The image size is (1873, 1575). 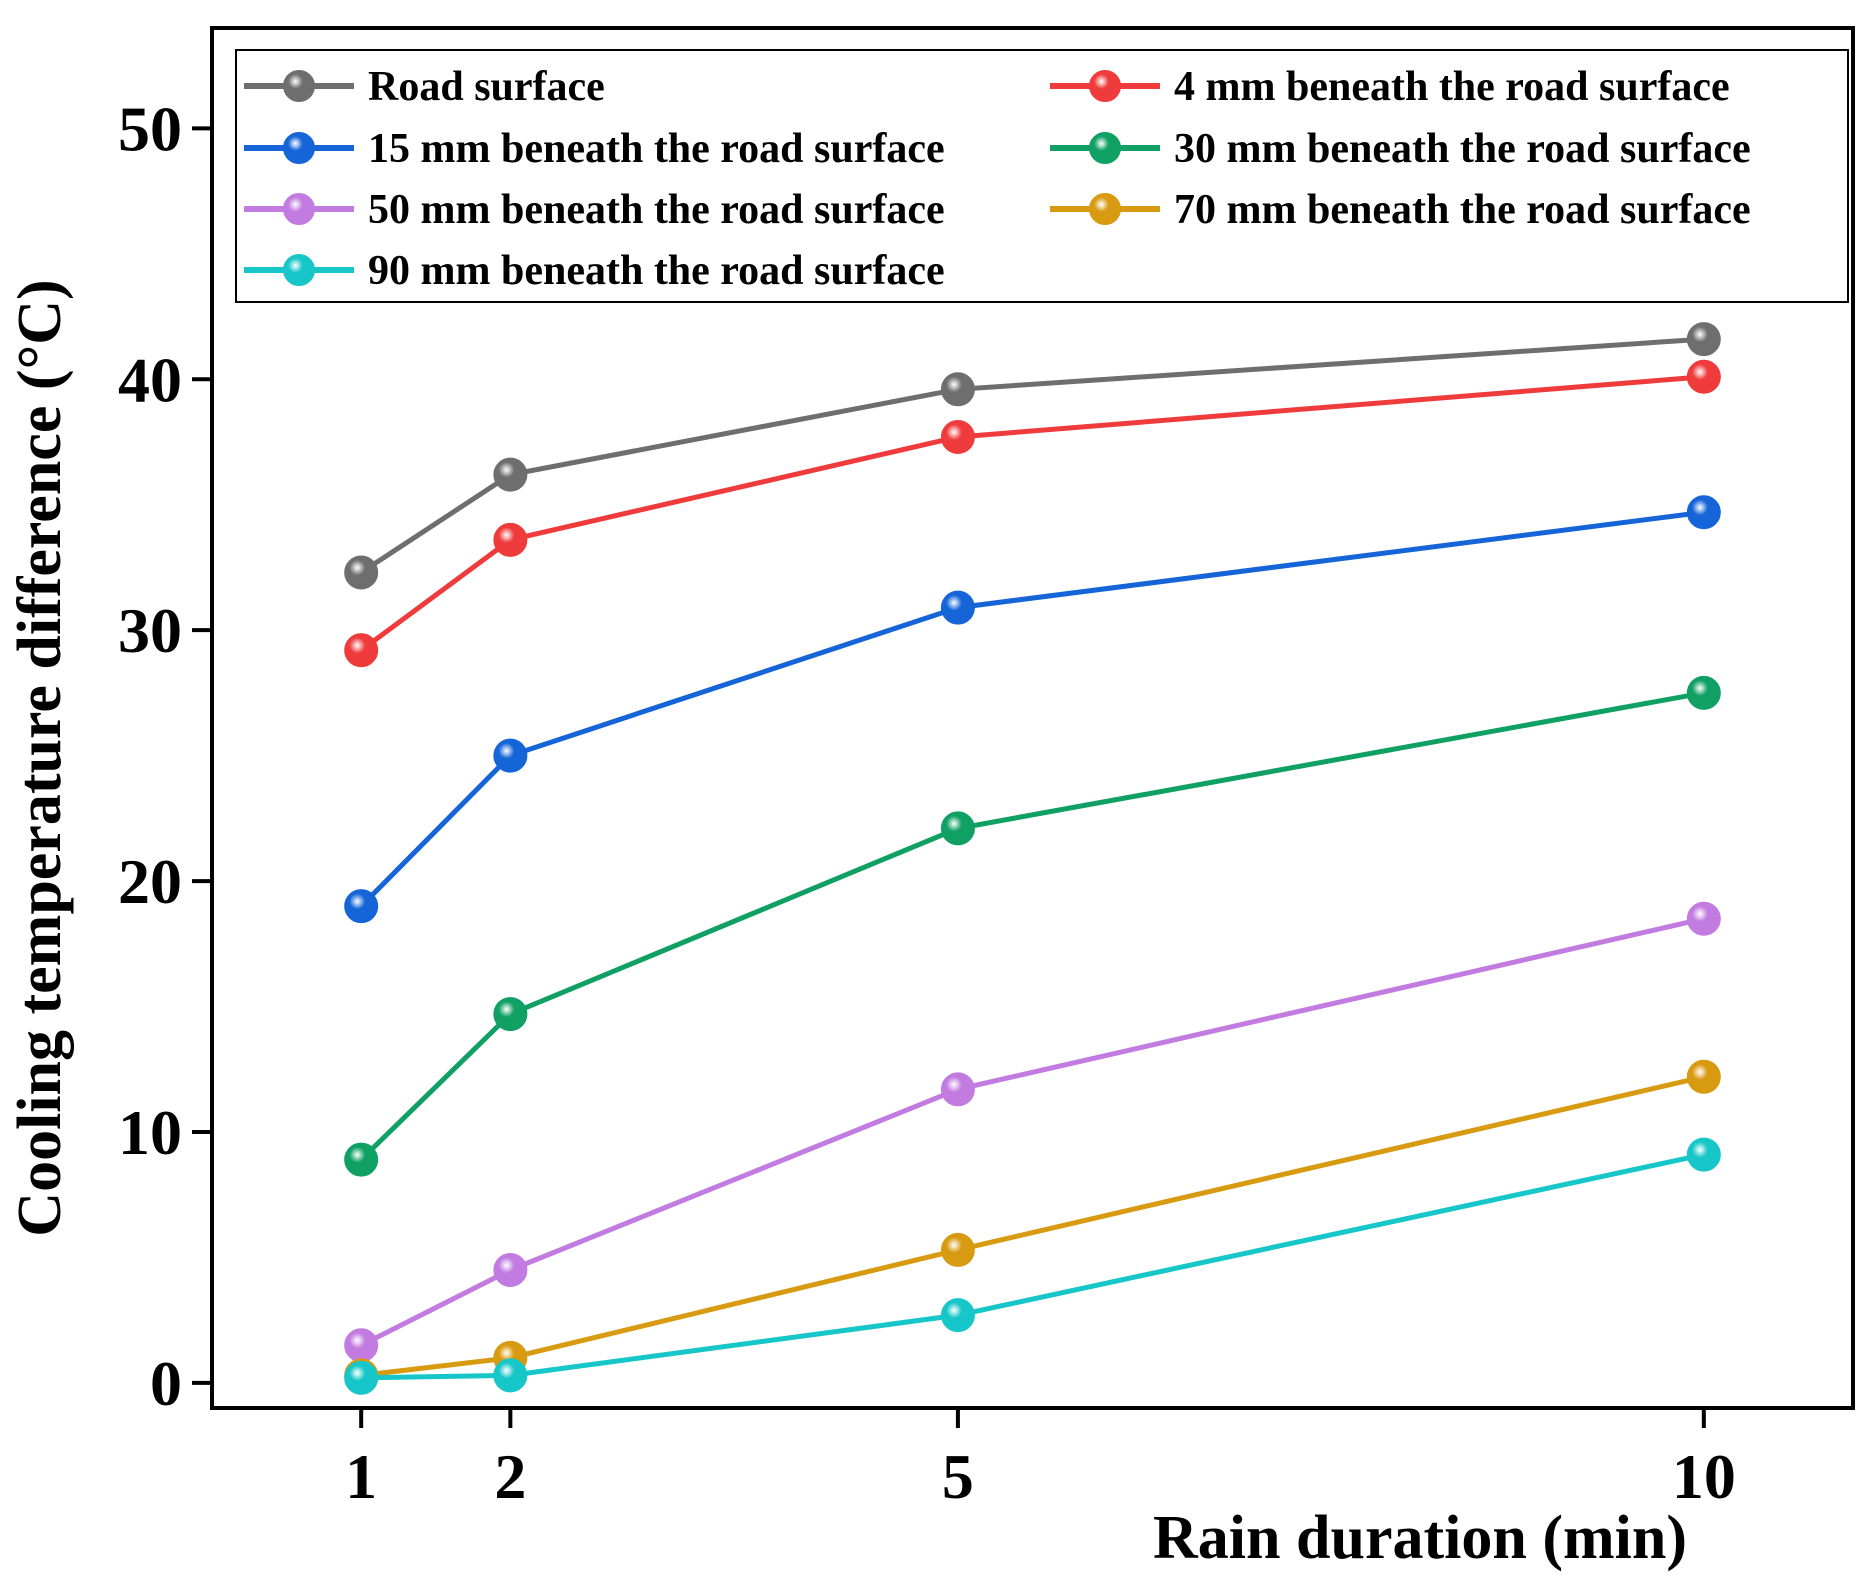 I want to click on y-tick-label: 30, so click(x=150, y=630).